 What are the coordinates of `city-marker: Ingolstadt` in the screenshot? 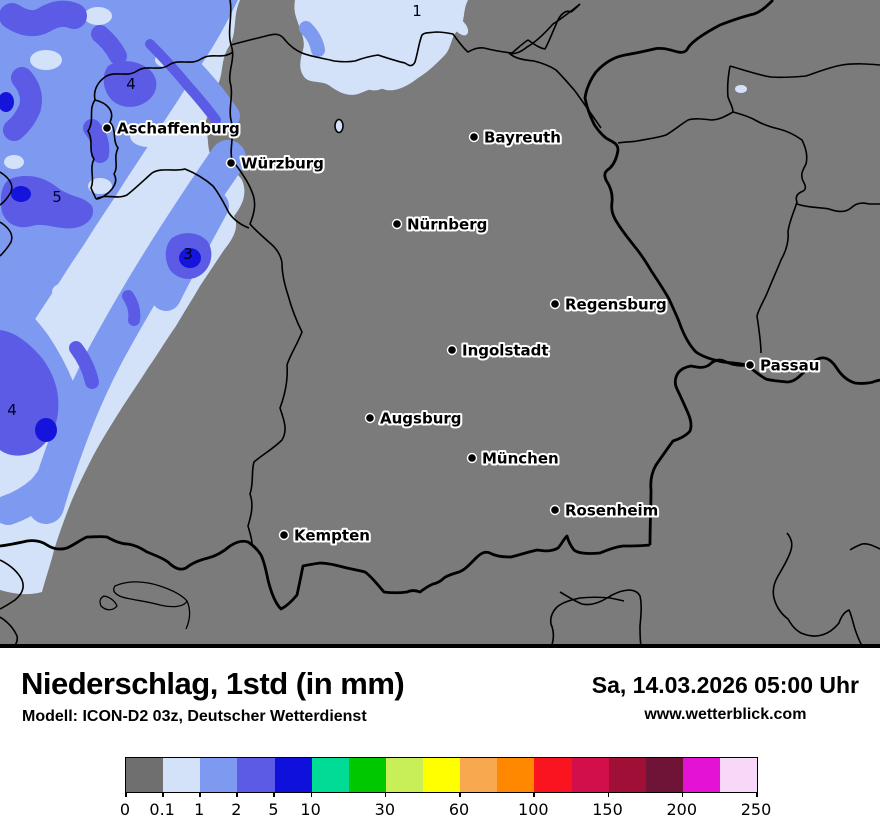 It's located at (498, 351).